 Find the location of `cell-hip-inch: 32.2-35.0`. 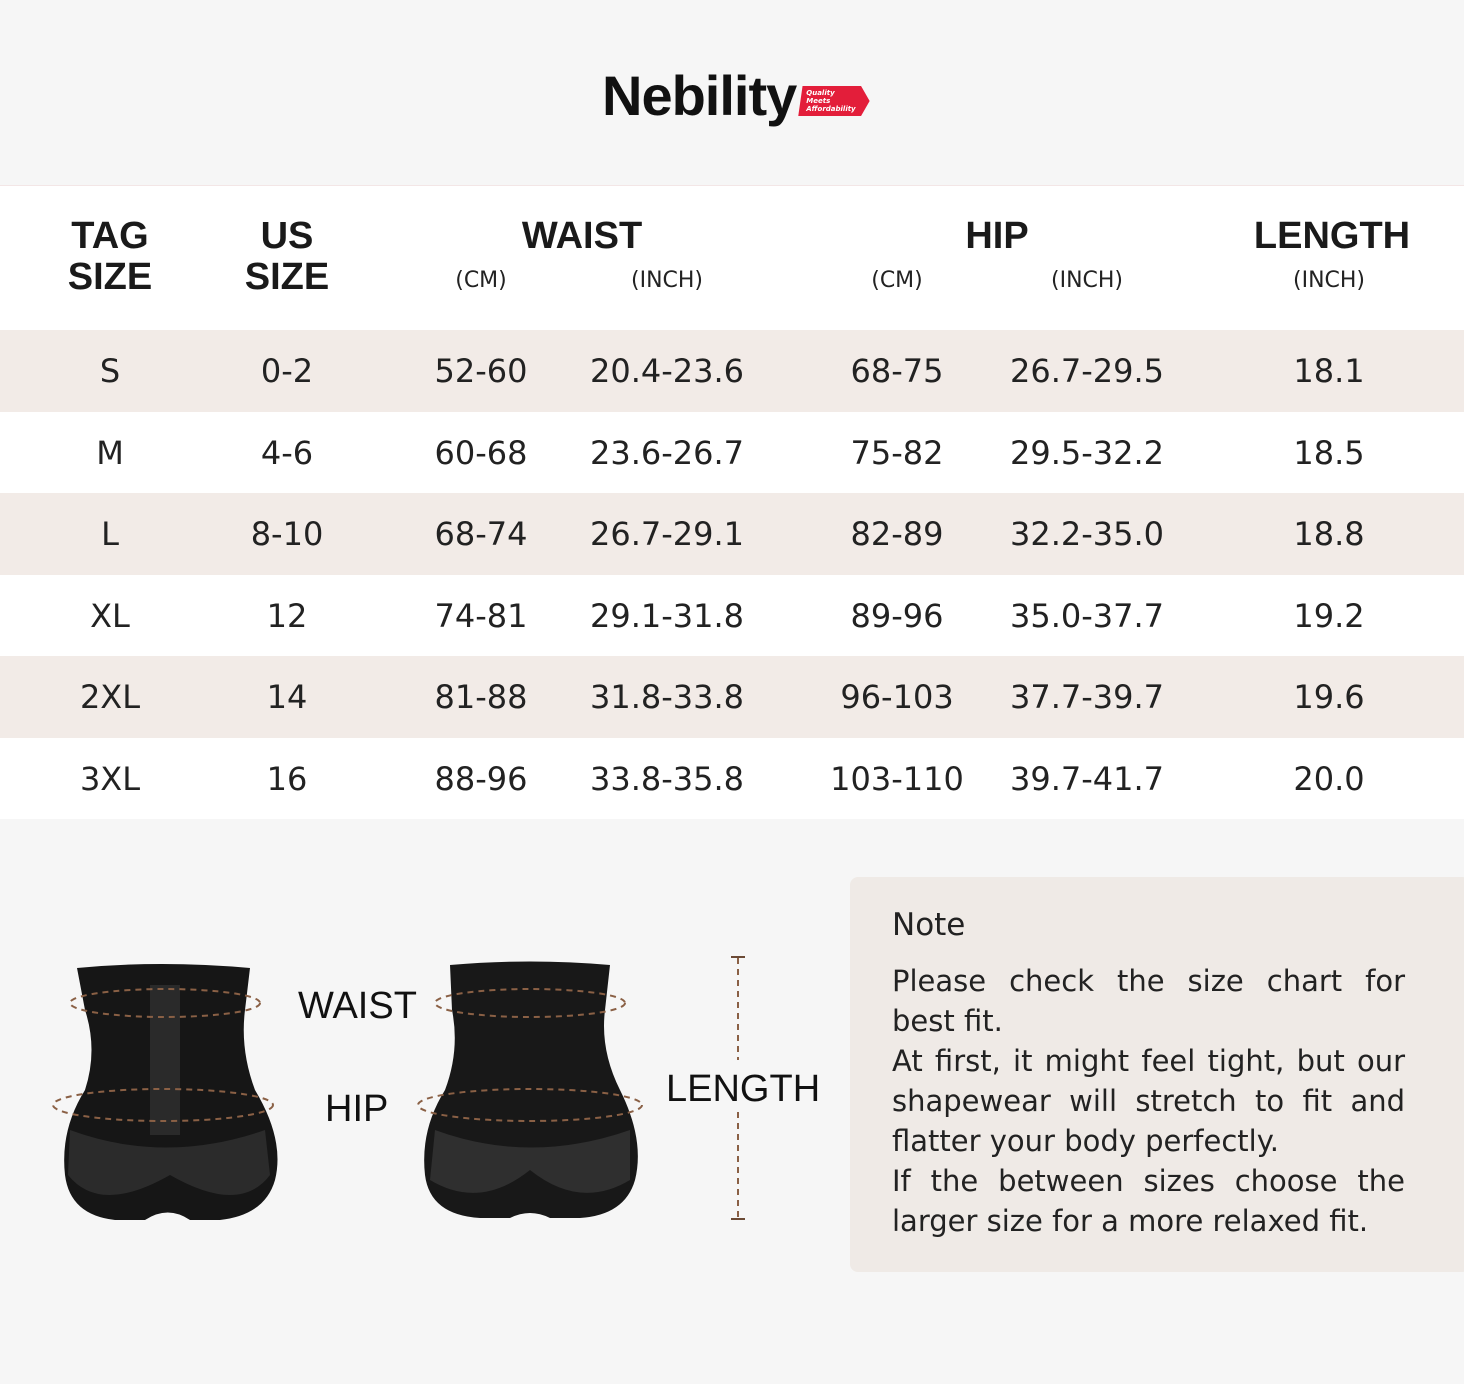

cell-hip-inch: 32.2-35.0 is located at coordinates (1087, 534).